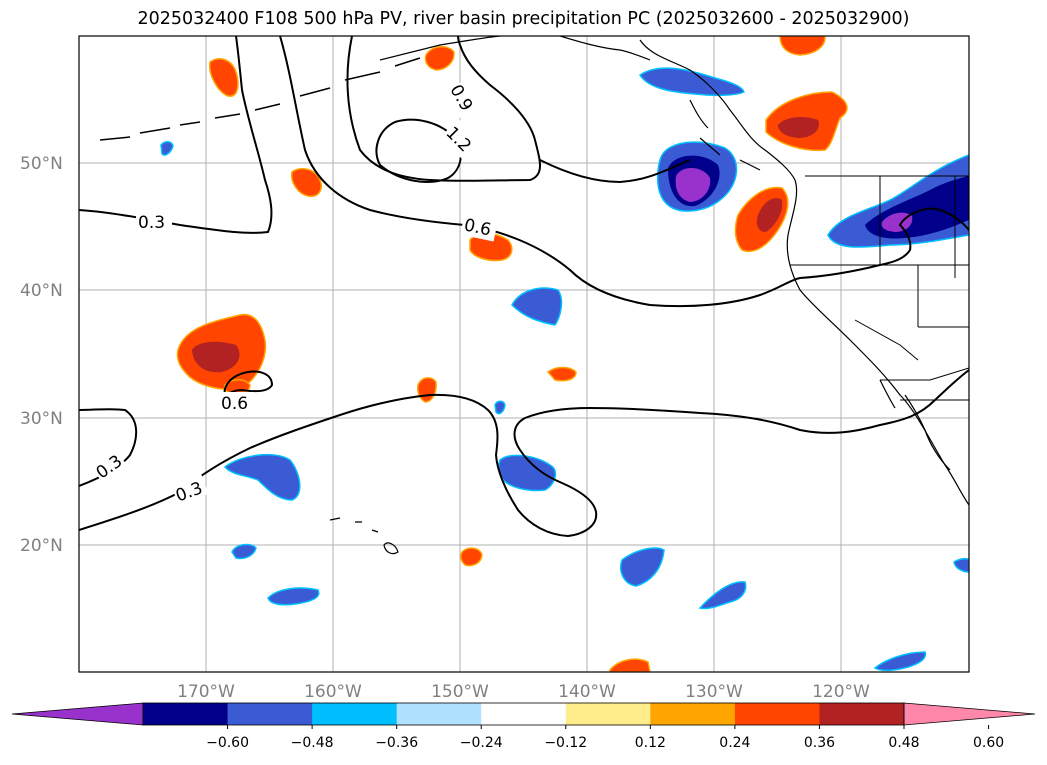  I want to click on contour-label: 0.3, so click(151, 223).